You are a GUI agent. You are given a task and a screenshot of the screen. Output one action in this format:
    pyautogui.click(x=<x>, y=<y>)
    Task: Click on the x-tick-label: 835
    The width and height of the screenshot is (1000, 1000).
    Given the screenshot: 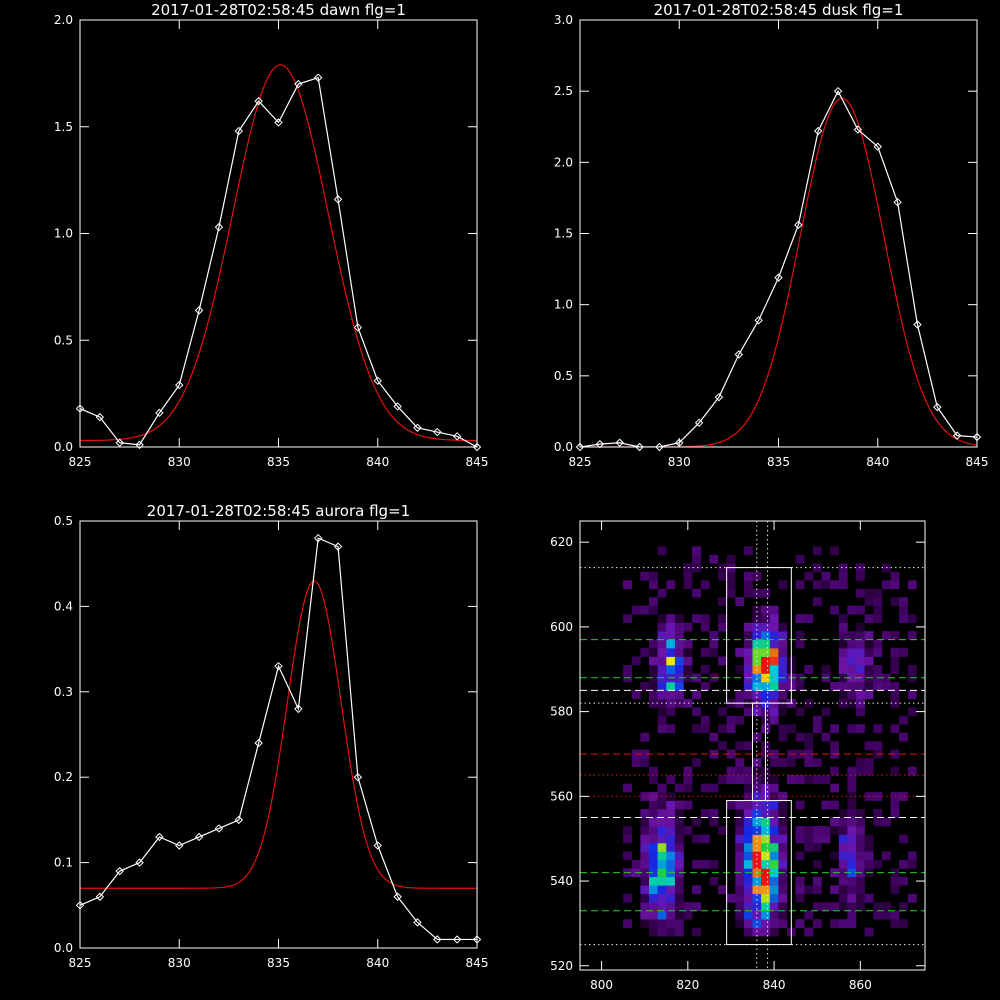 What is the action you would take?
    pyautogui.click(x=778, y=462)
    